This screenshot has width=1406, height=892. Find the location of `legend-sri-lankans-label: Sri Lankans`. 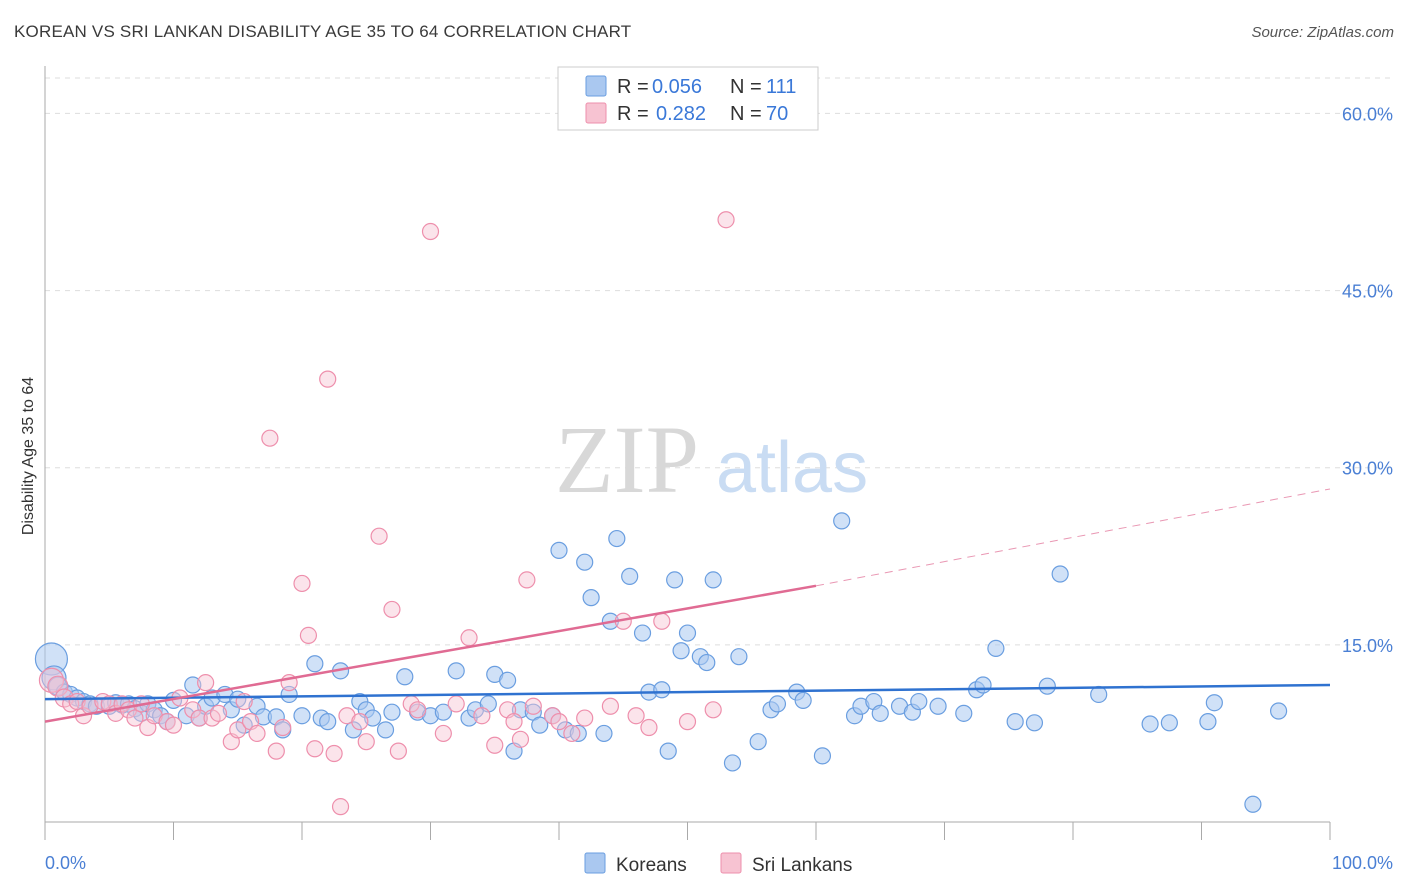

legend-sri-lankans-label: Sri Lankans is located at coordinates (802, 865).